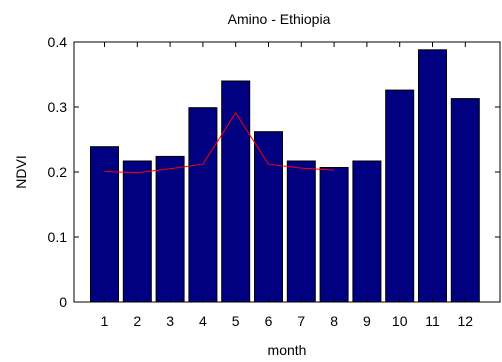  What do you see at coordinates (137, 321) in the screenshot?
I see `x-tick-label: 2` at bounding box center [137, 321].